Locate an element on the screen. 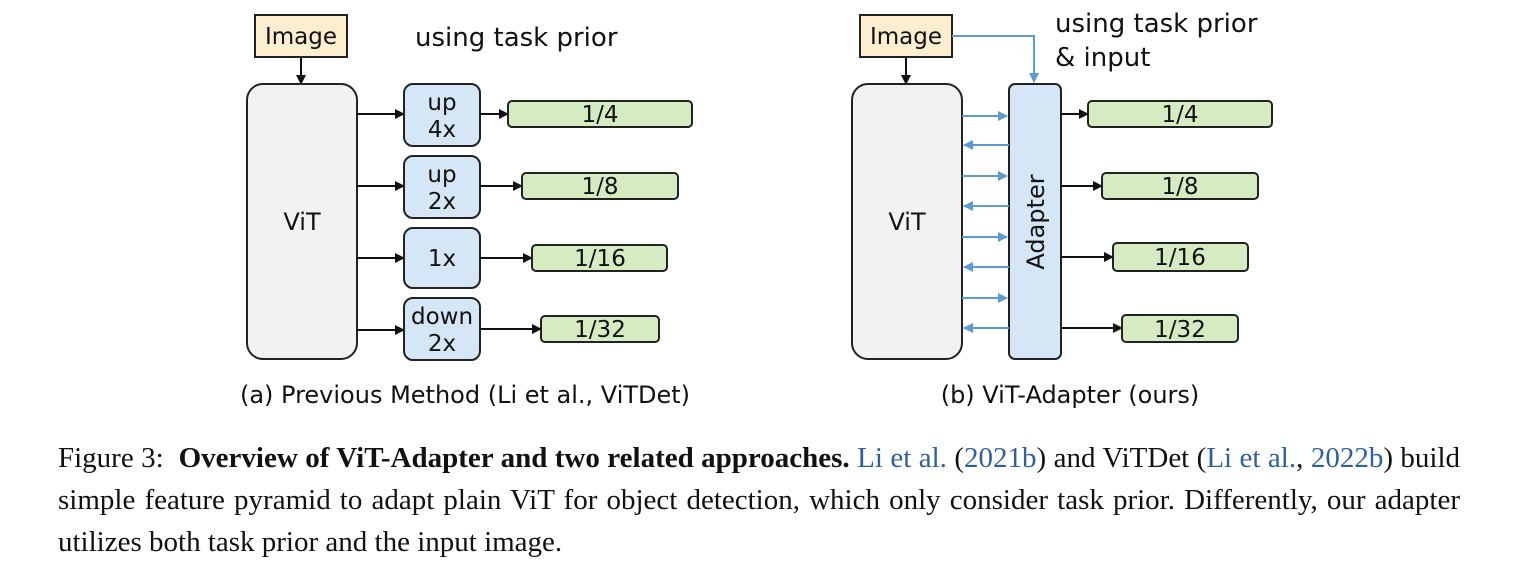 The image size is (1520, 571). citation-link-1: Li et al. is located at coordinates (902, 458).